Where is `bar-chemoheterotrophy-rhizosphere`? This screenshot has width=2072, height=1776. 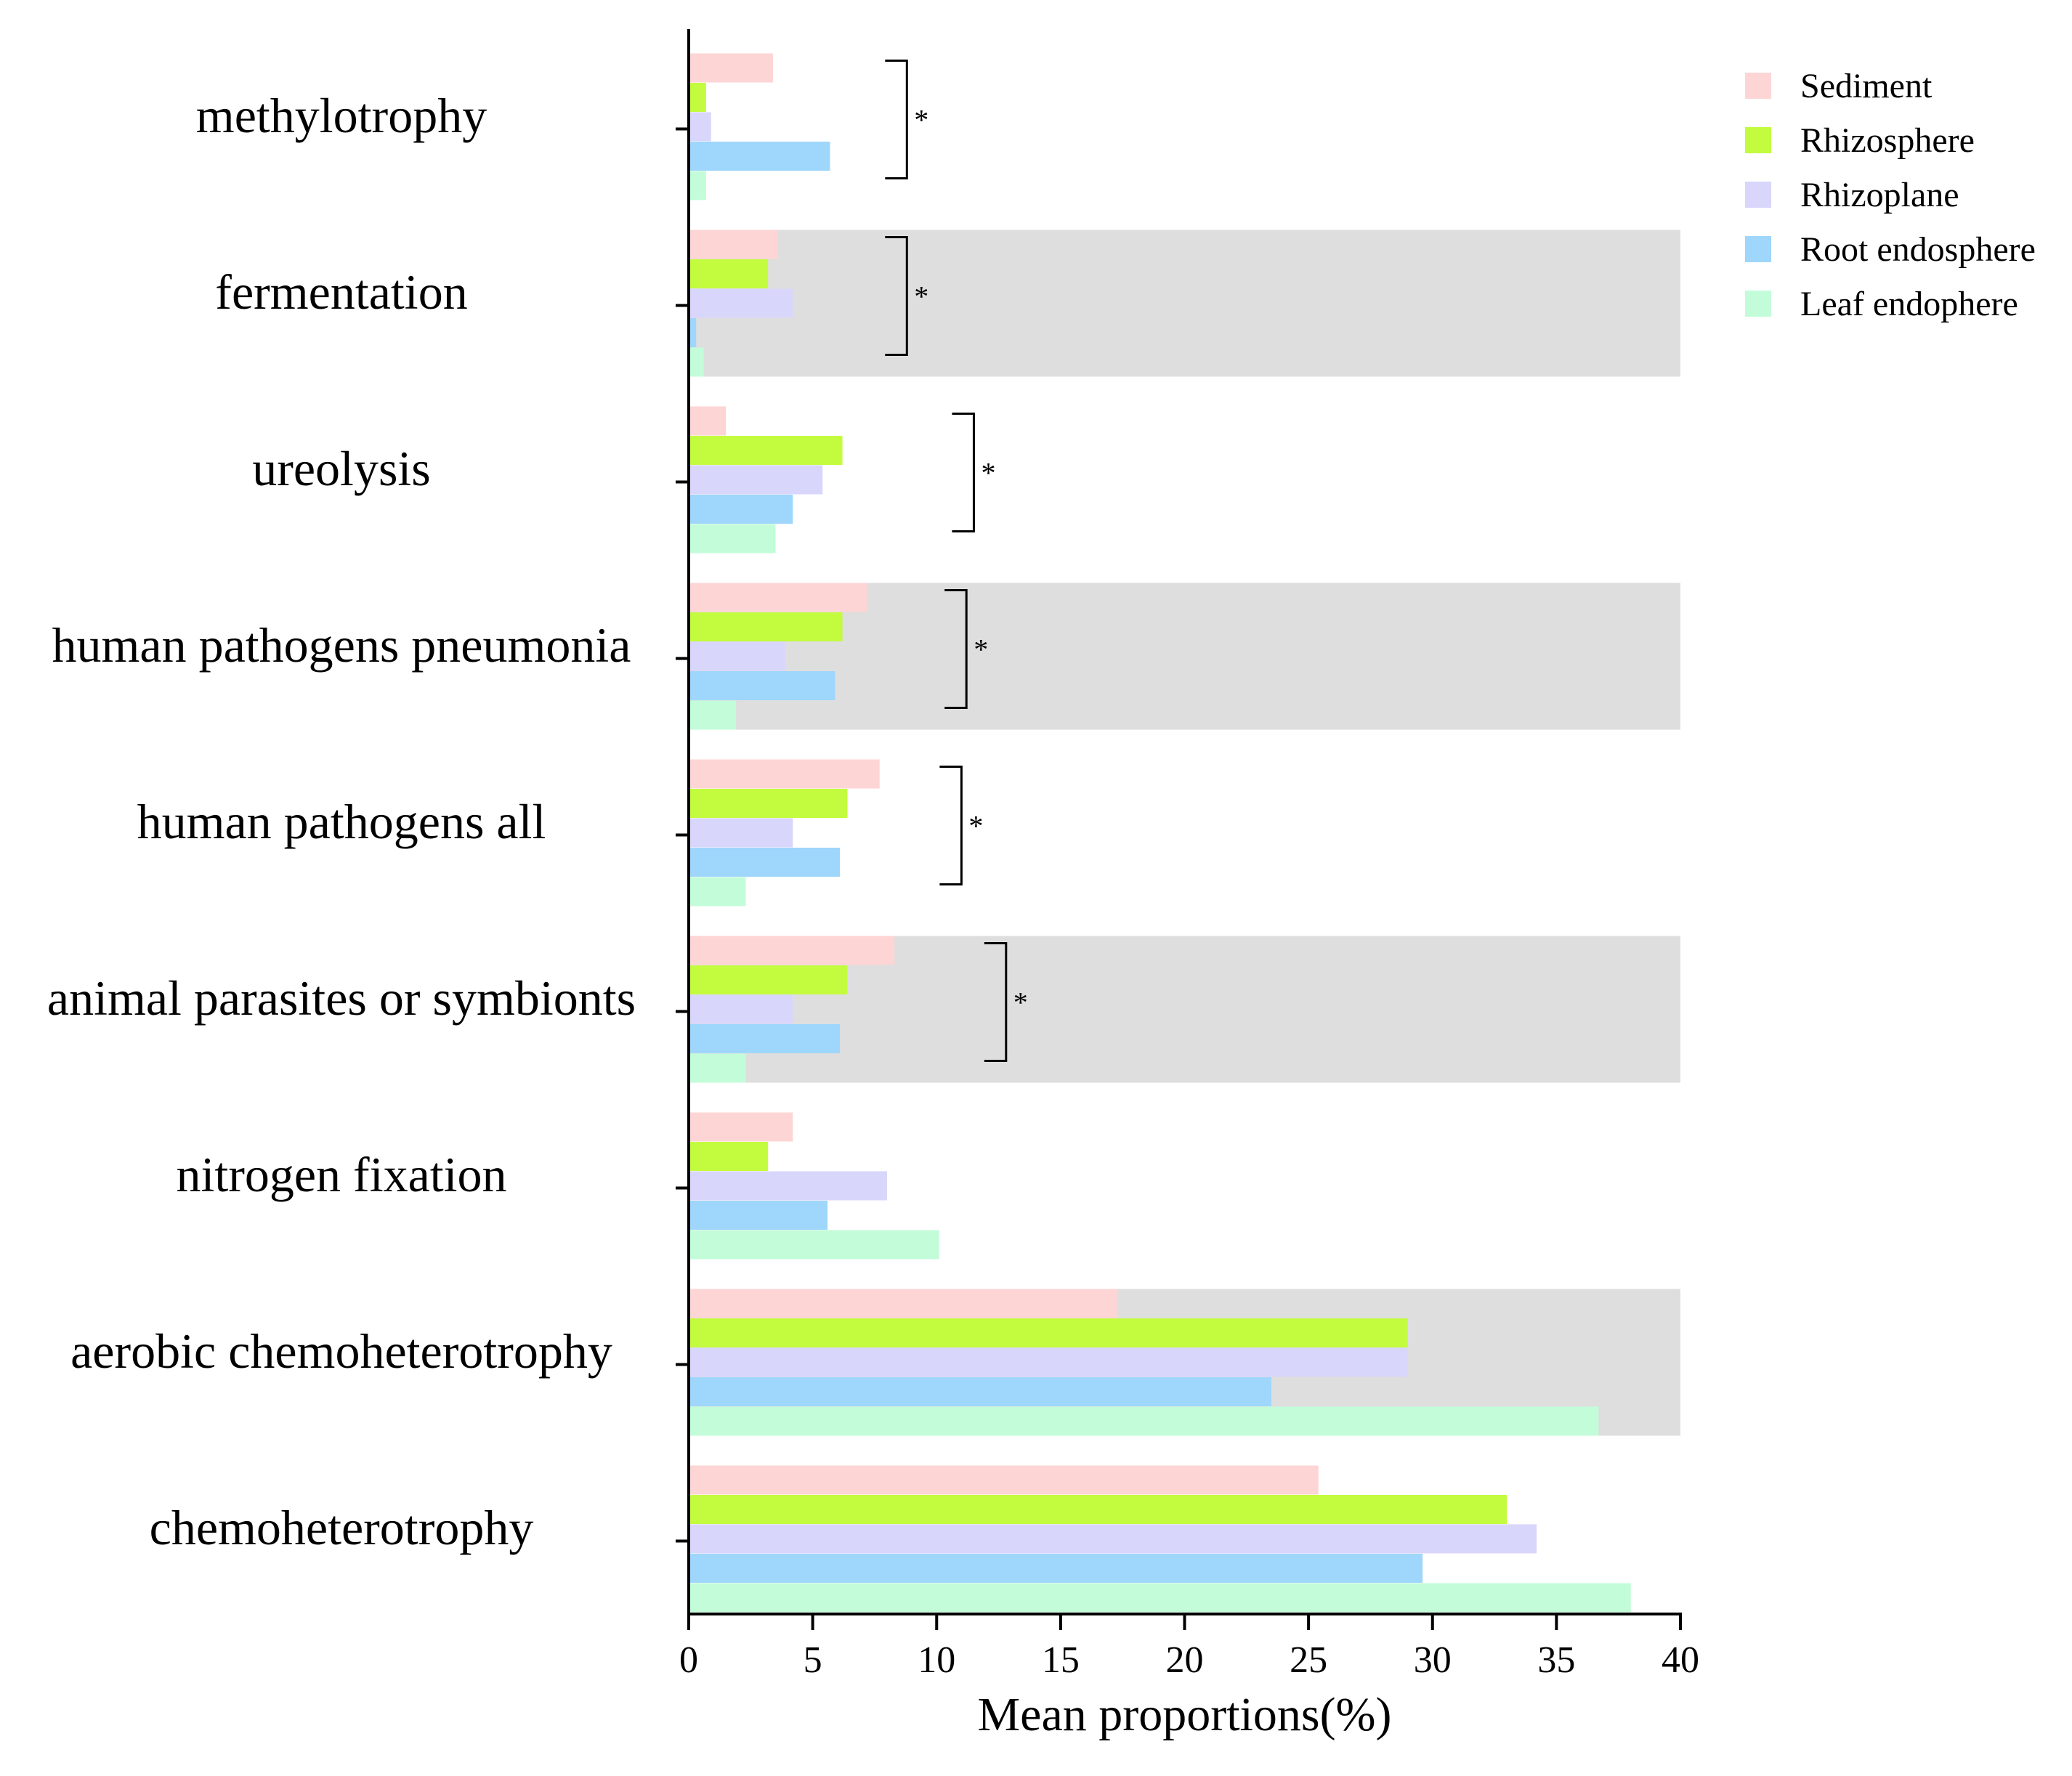
bar-chemoheterotrophy-rhizosphere is located at coordinates (1098, 1510).